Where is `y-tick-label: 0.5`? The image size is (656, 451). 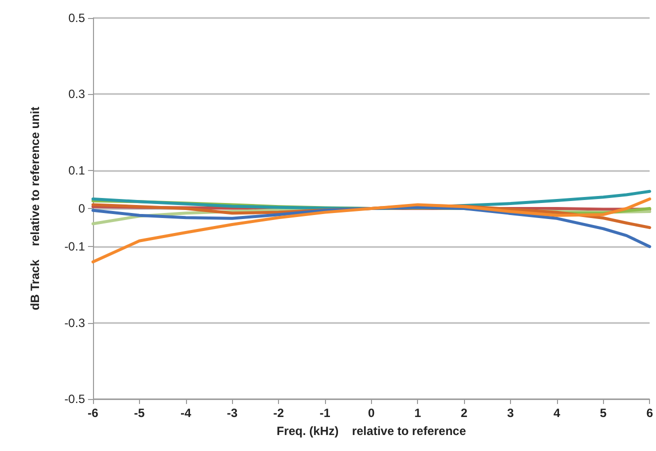 y-tick-label: 0.5 is located at coordinates (77, 18).